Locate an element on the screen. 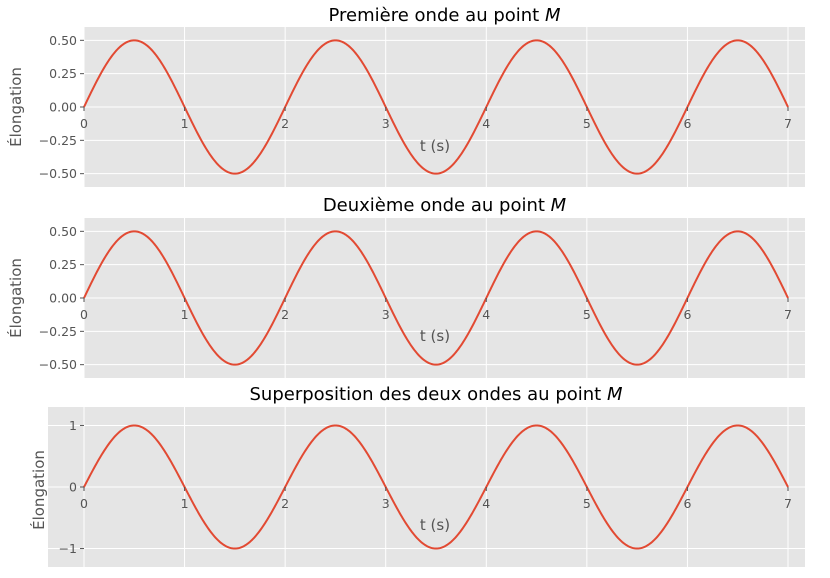 The image size is (830, 578). panel-3-xlabel: t (s) is located at coordinates (435, 525).